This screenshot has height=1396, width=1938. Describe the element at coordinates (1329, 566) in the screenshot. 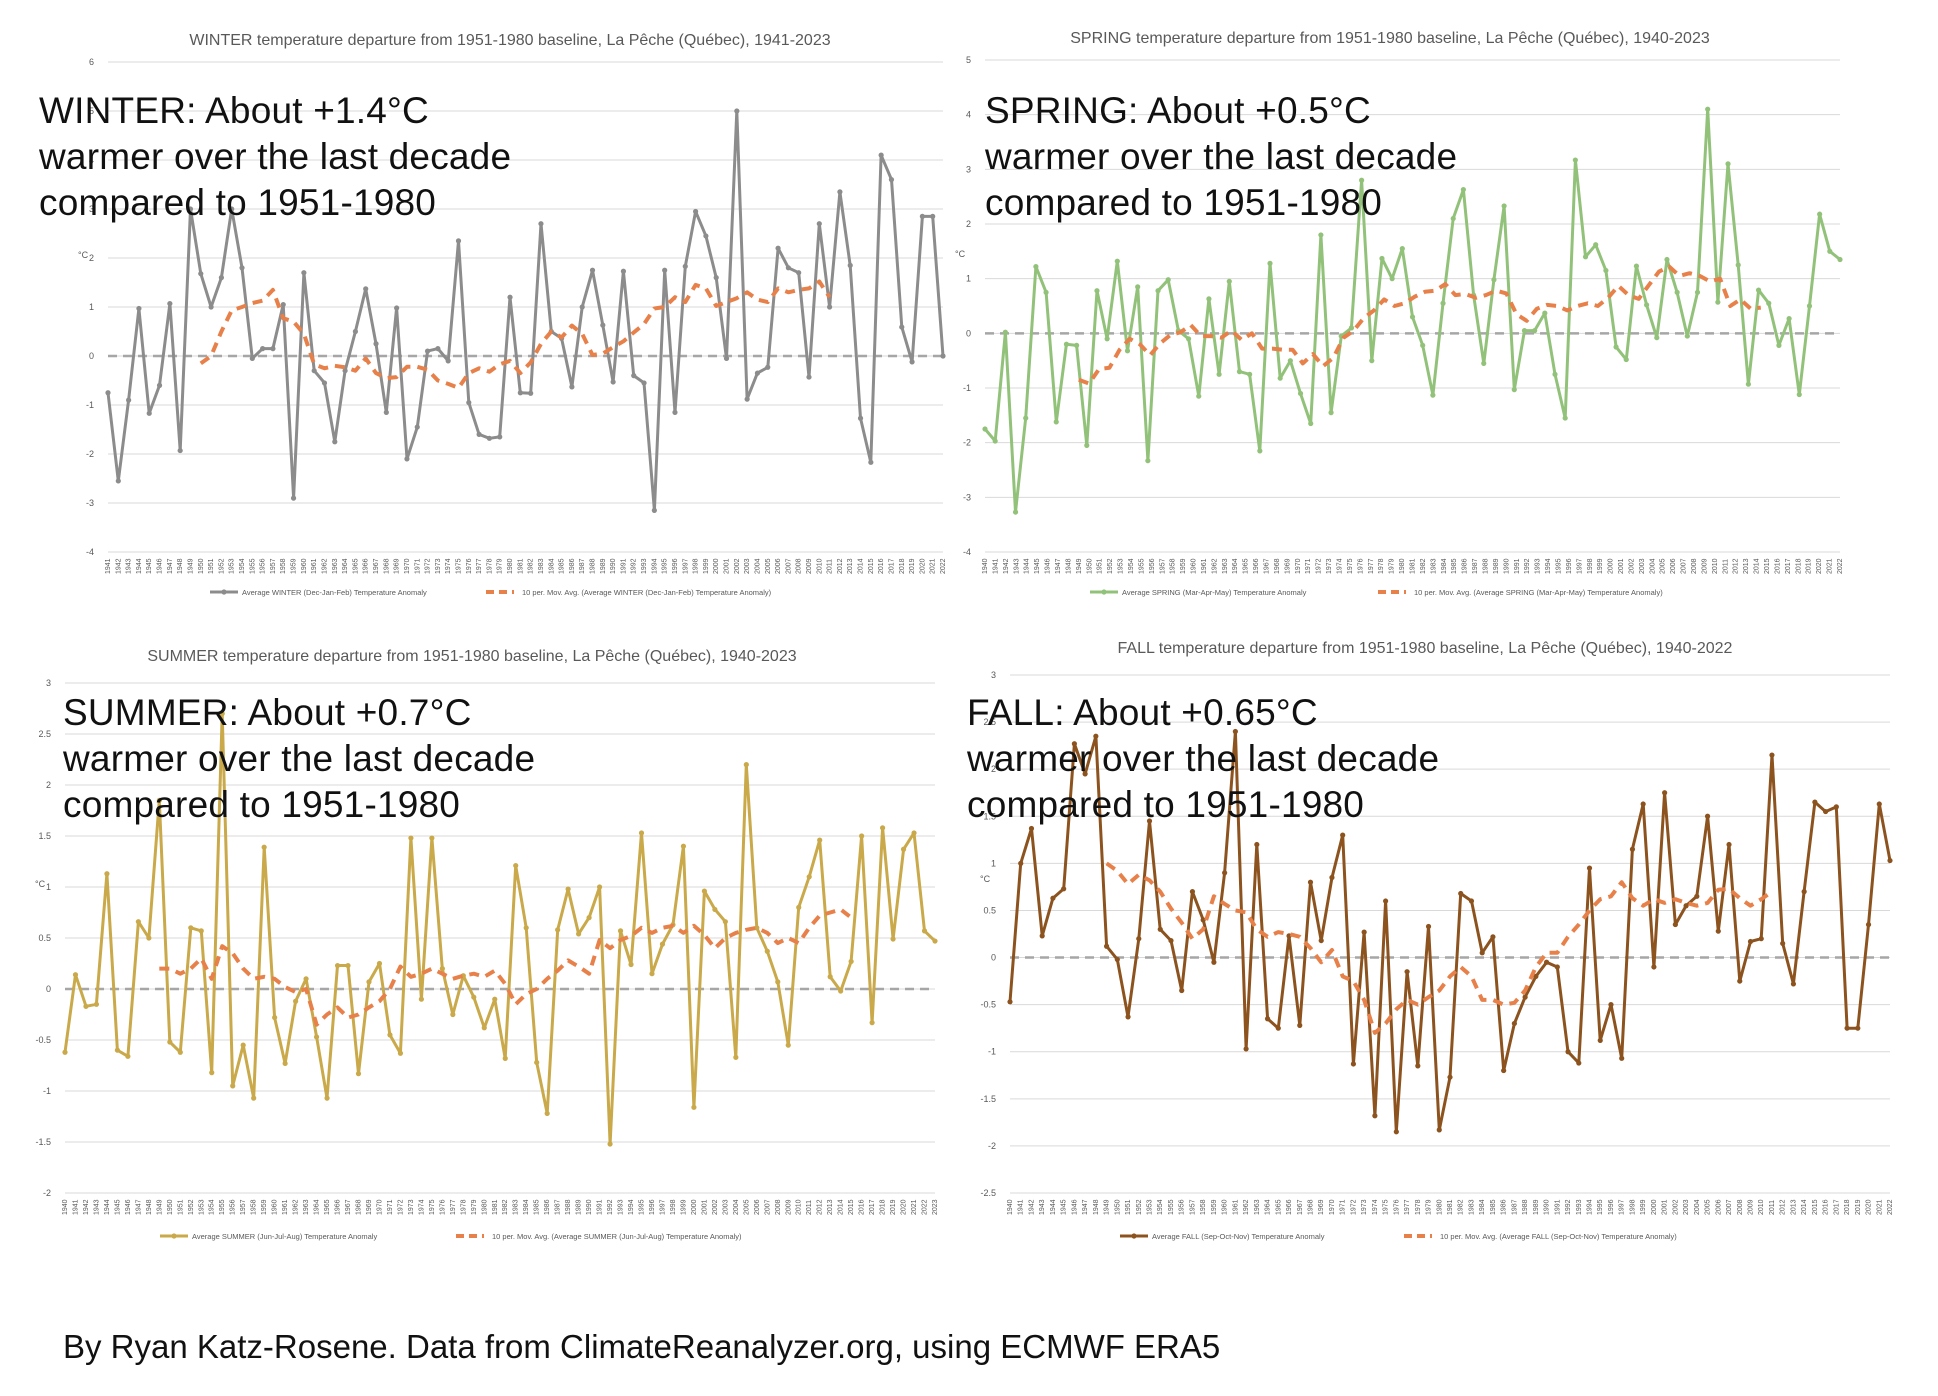

I see `x-tick-label: 1973` at that location.